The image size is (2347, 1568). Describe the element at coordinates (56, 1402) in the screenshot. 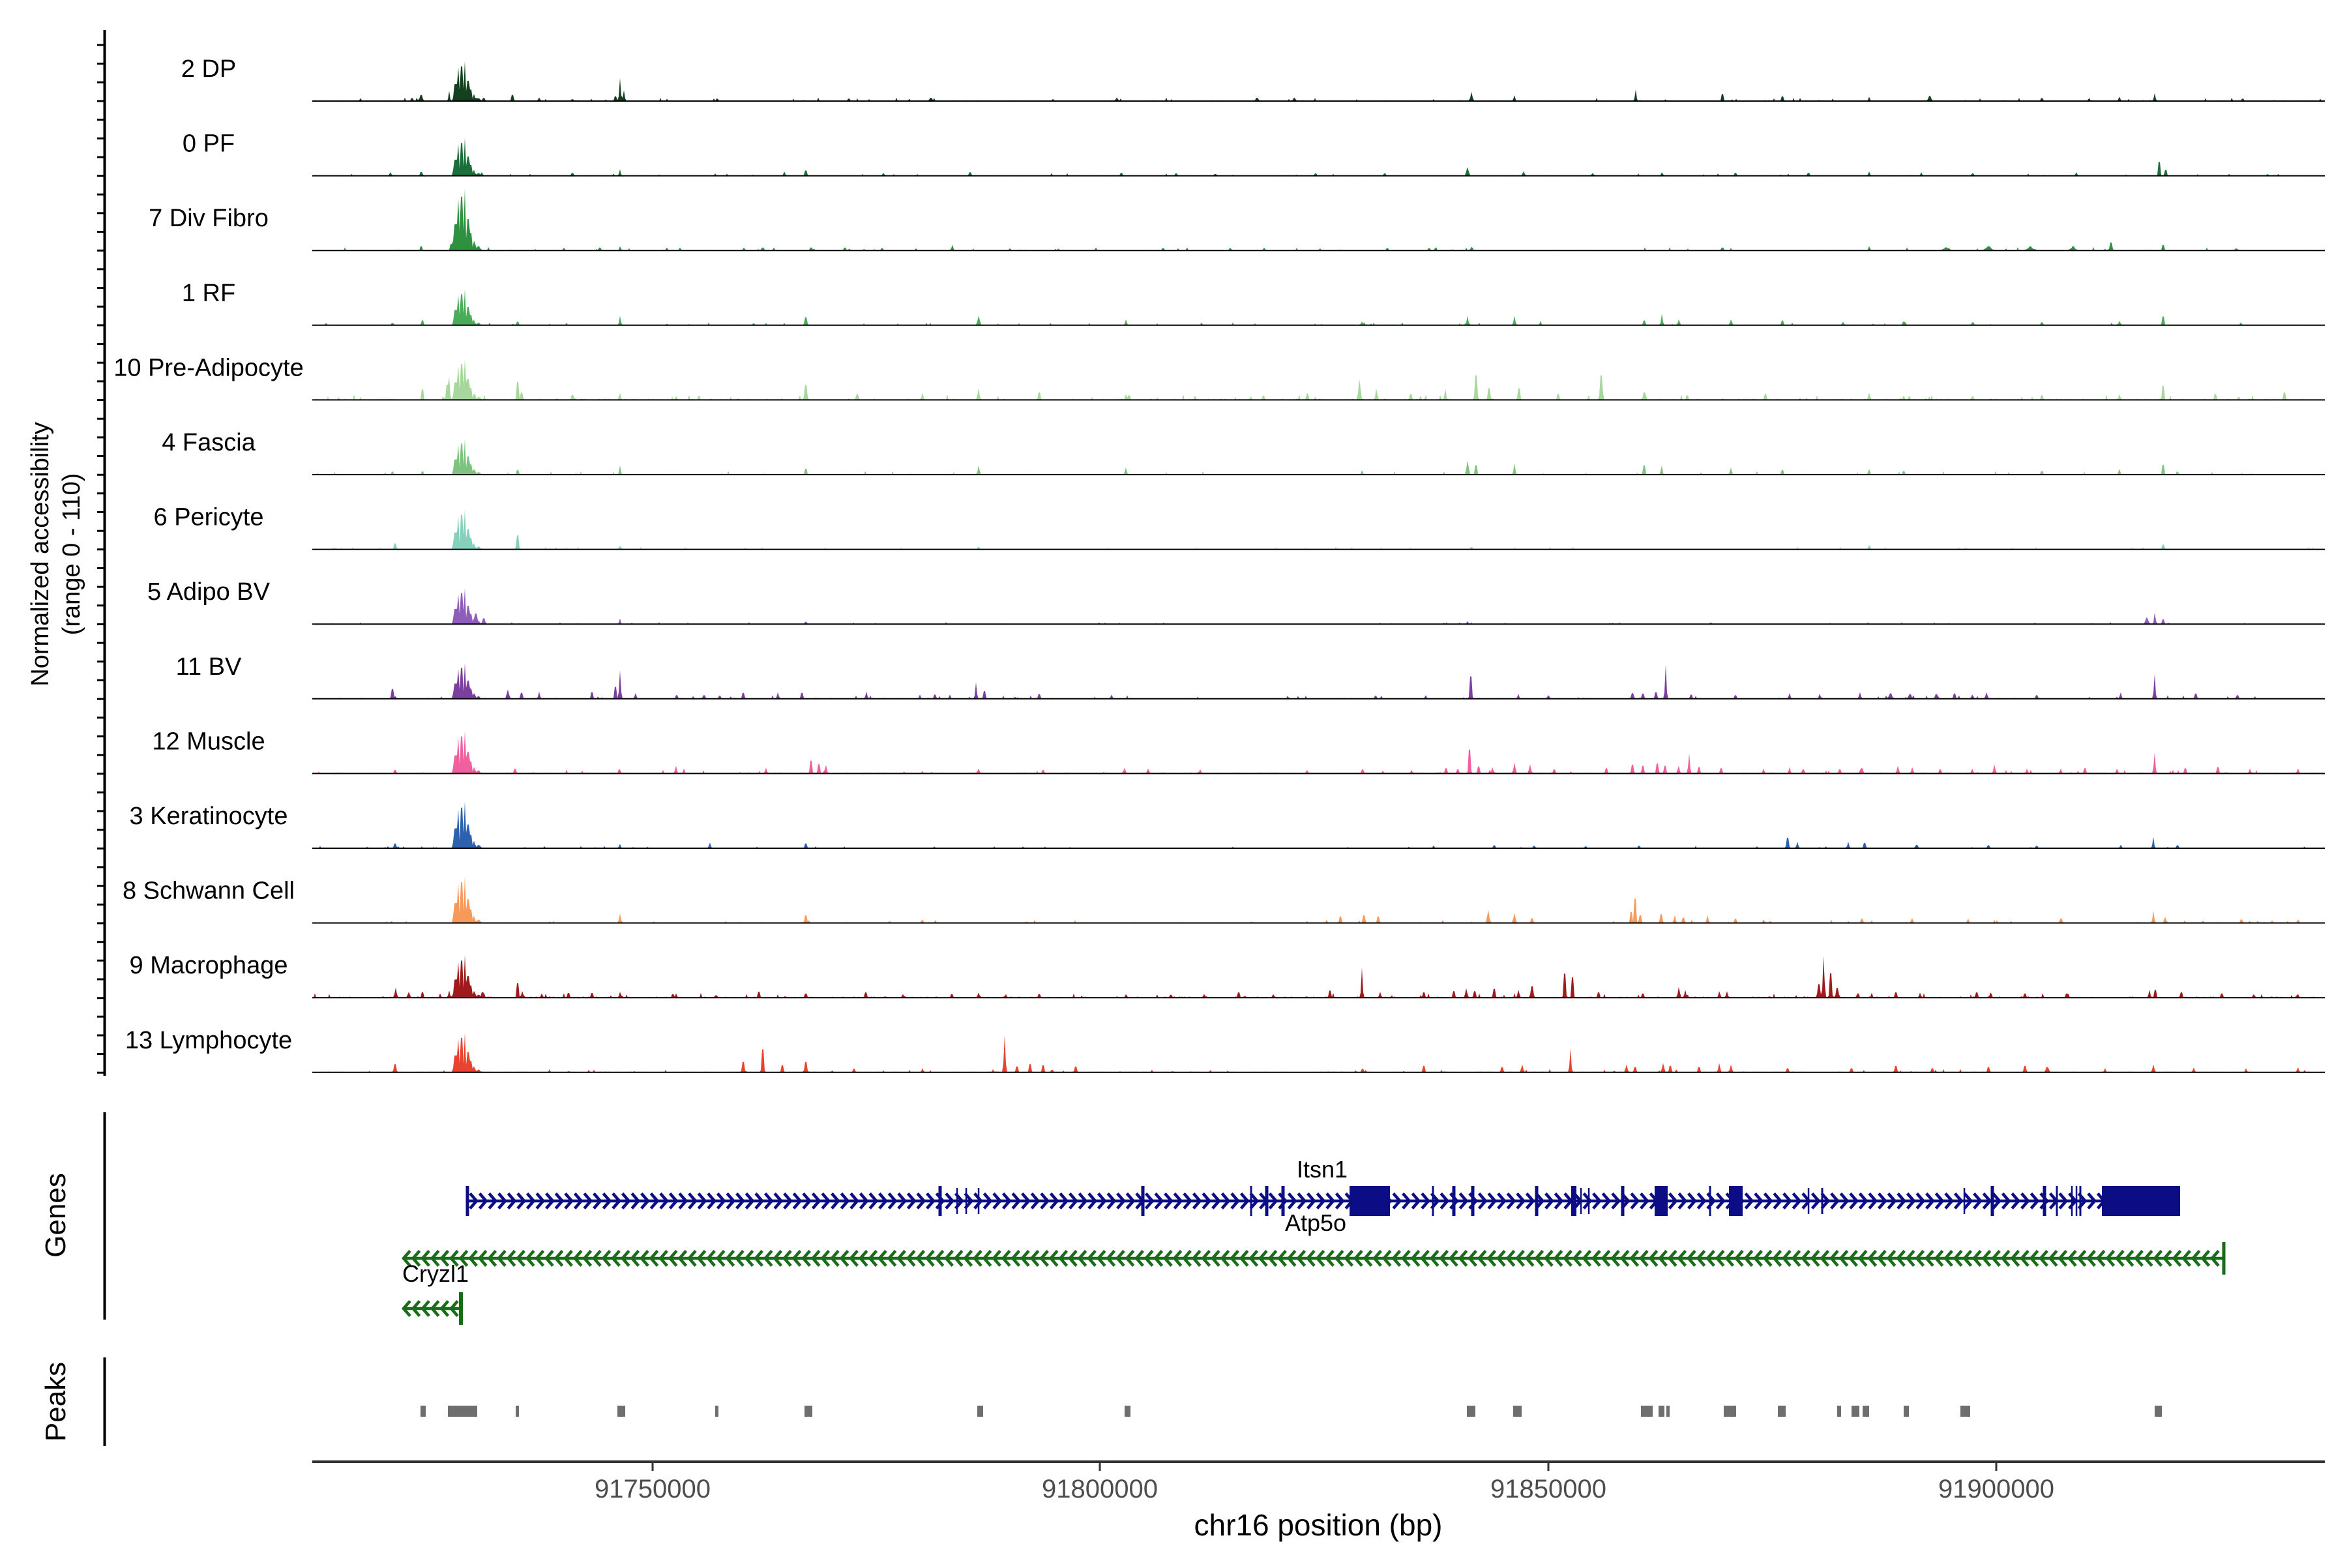

I see `svg-text: Peaks` at that location.